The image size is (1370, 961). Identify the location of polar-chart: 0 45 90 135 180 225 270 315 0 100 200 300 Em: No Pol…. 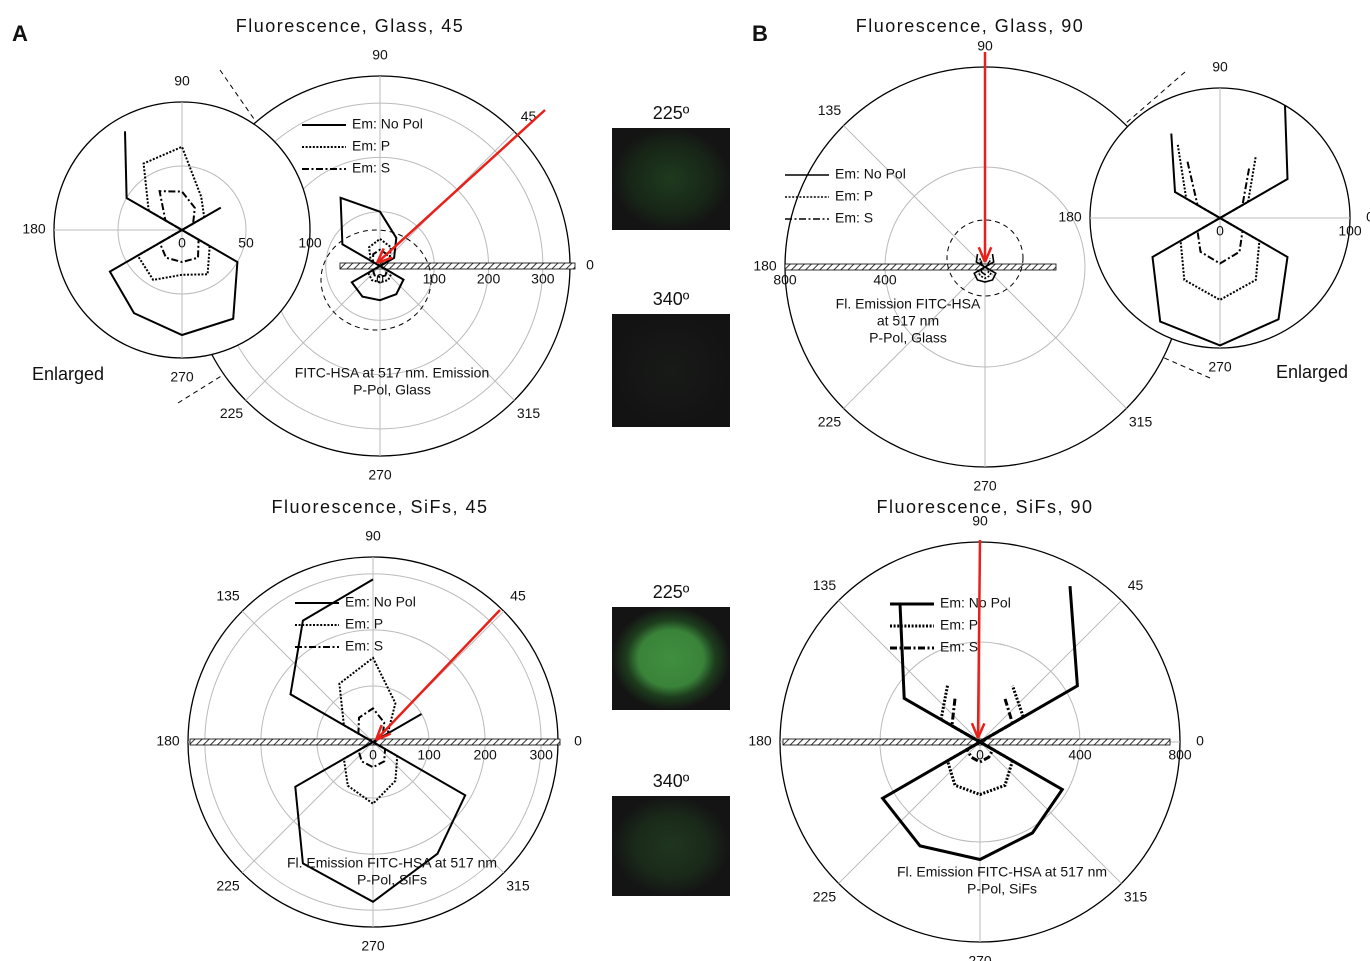
(369, 725).